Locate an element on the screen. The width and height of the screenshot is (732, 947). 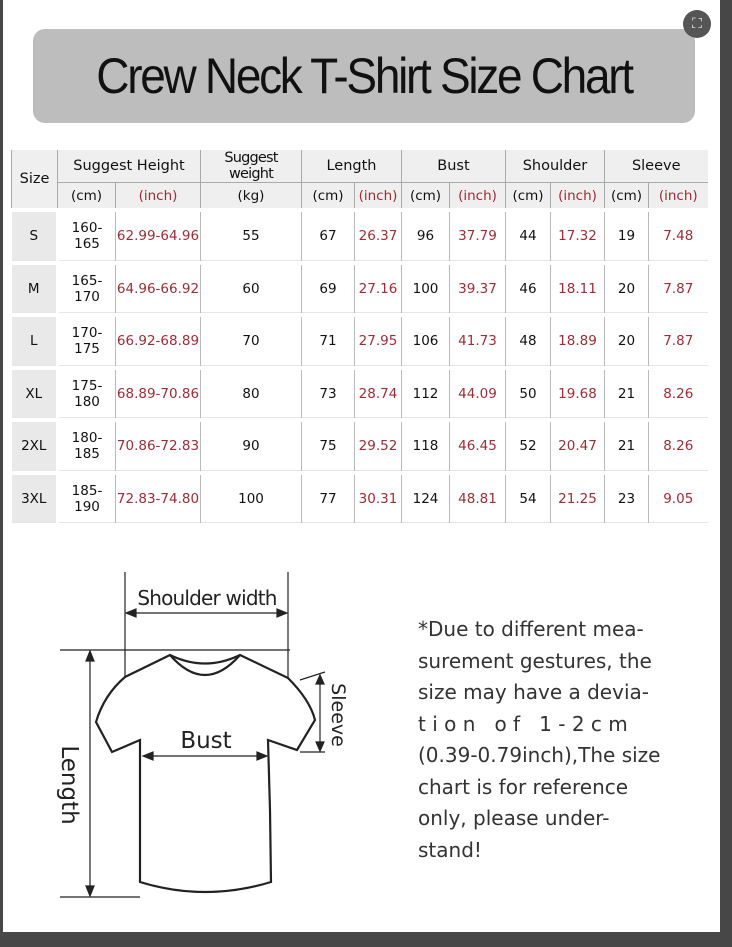
table-cell: 52 is located at coordinates (528, 445).